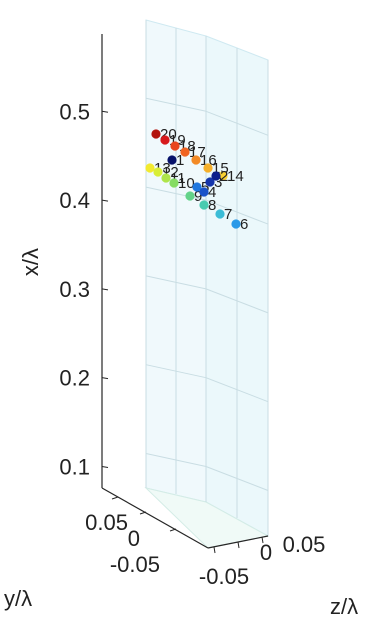 The width and height of the screenshot is (371, 621). I want to click on point-label-7: 7, so click(228, 214).